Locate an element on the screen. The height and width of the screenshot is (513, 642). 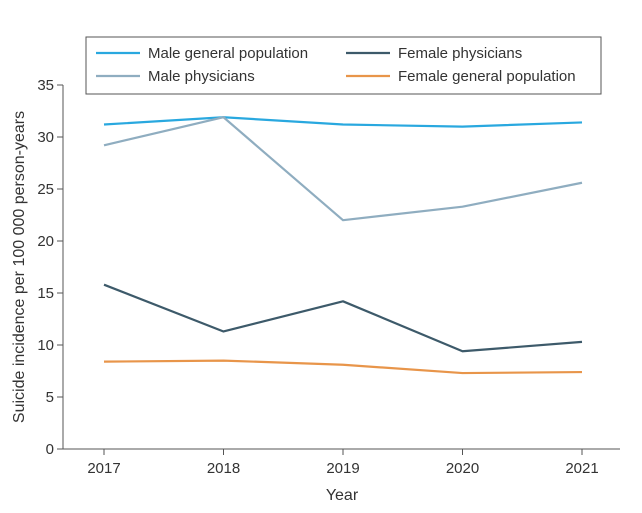
y-tick-label: 5 is located at coordinates (50, 397).